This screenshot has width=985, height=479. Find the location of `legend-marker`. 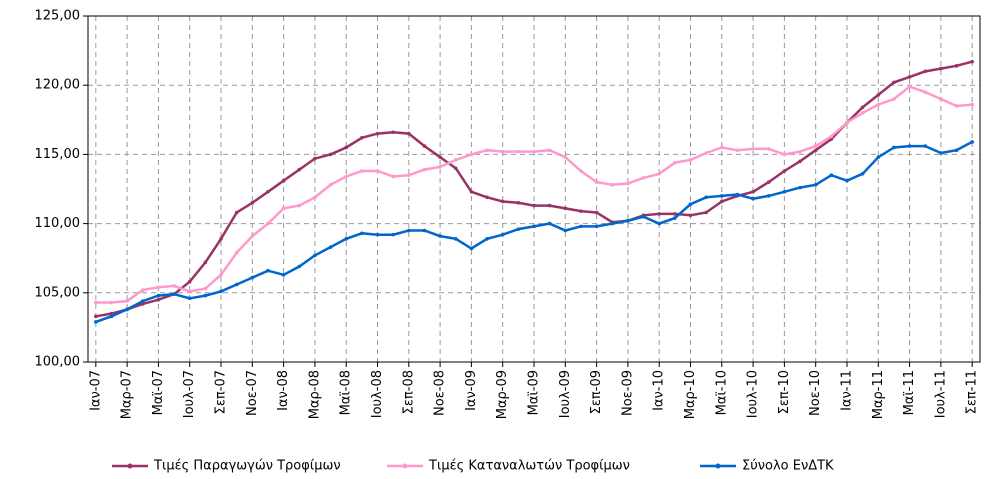

legend-marker is located at coordinates (718, 466).